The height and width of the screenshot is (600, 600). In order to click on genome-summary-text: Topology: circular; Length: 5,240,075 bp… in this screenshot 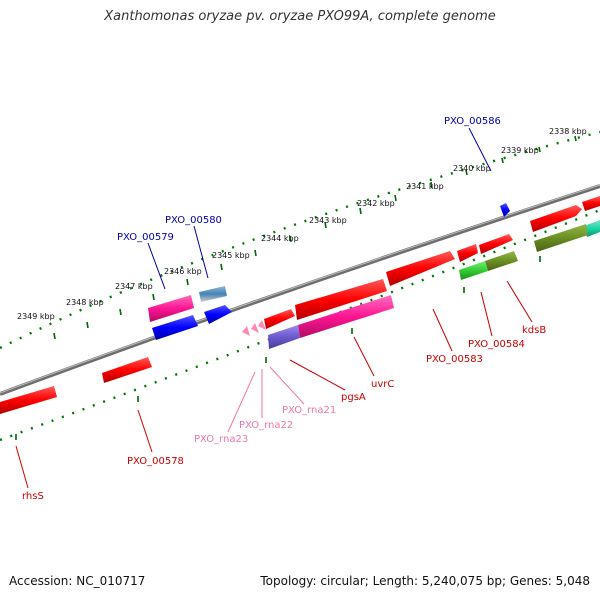, I will do `click(425, 581)`.